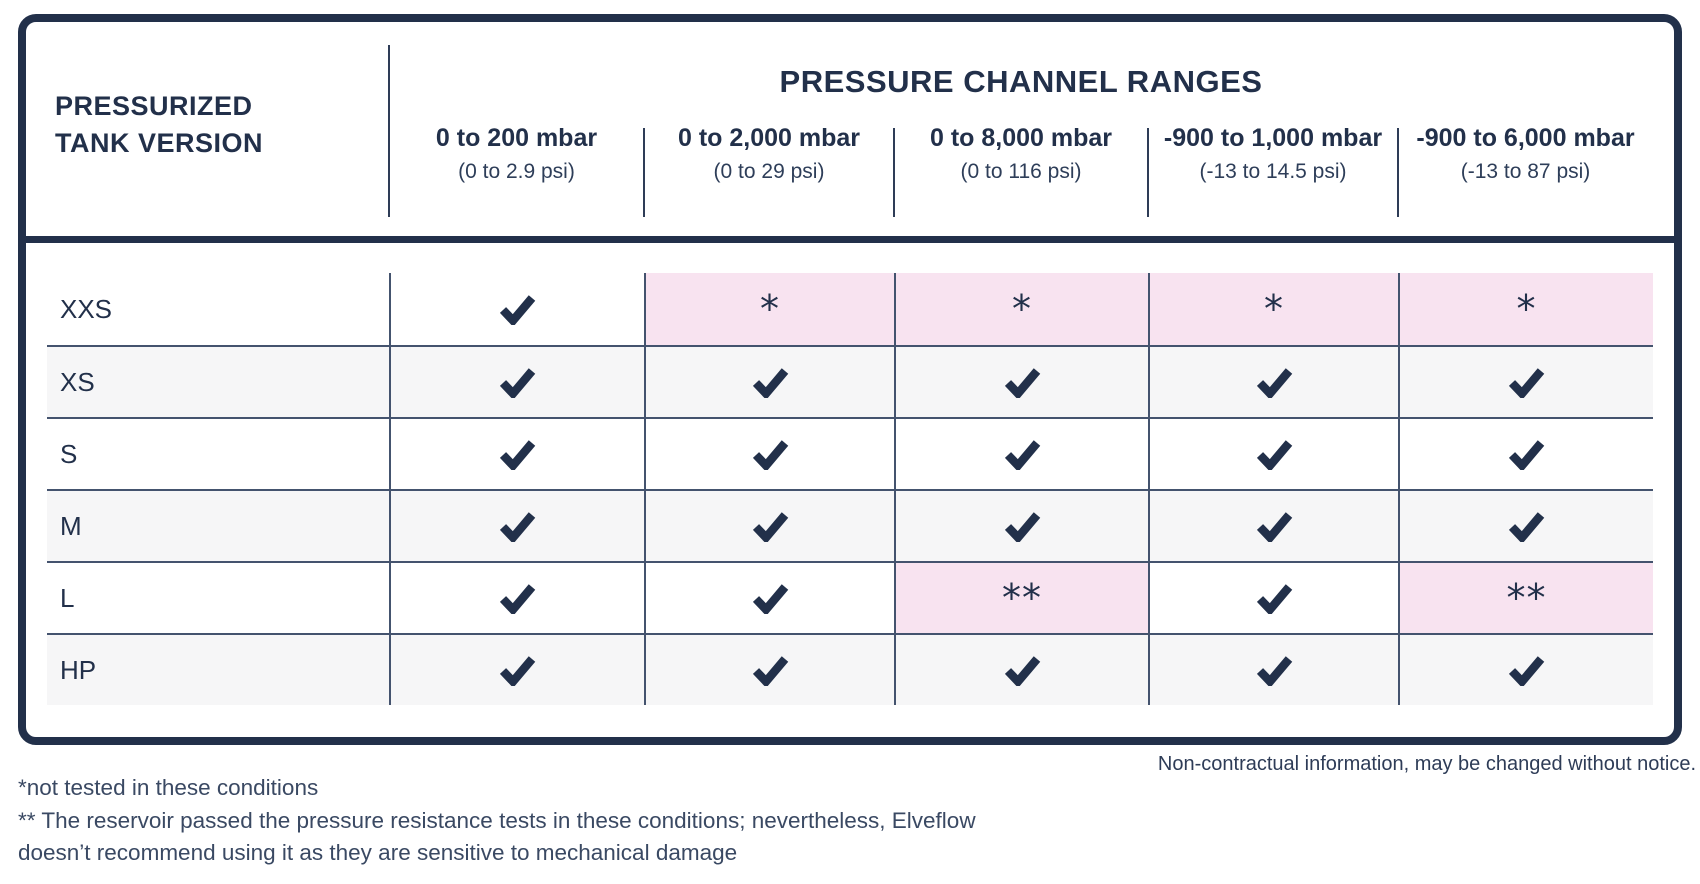 This screenshot has height=884, width=1700. Describe the element at coordinates (769, 171) in the screenshot. I see `column-psi-label: (0 to 29 psi)` at that location.